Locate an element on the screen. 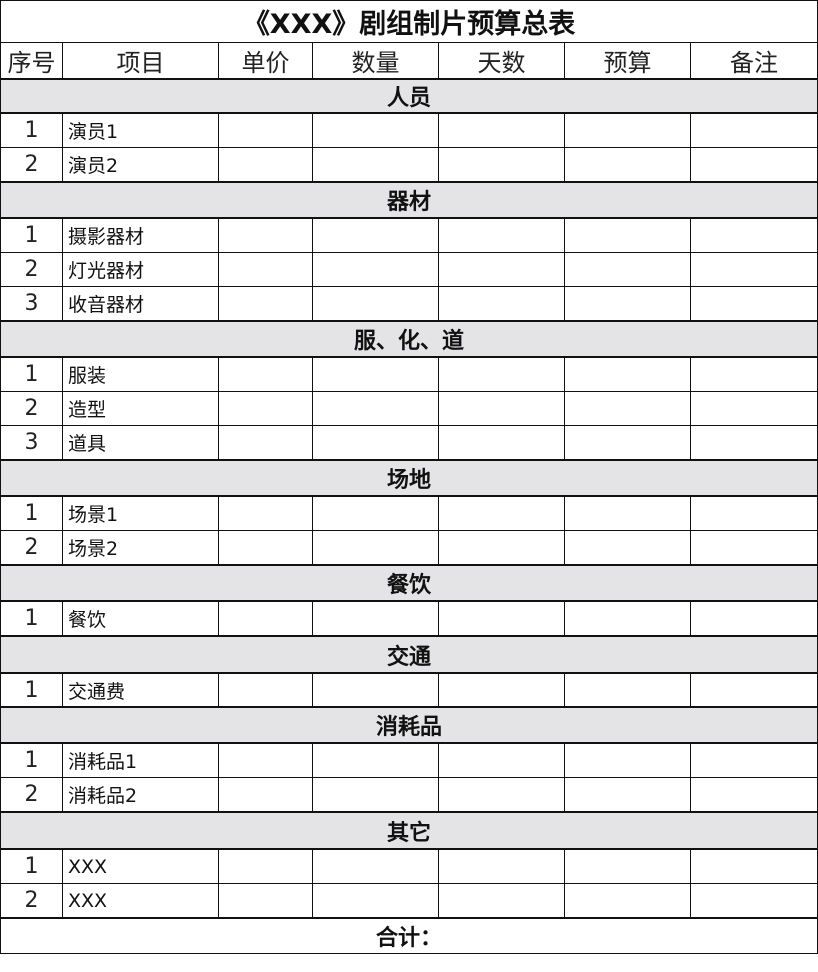  header-days: 天数 is located at coordinates (501, 61).